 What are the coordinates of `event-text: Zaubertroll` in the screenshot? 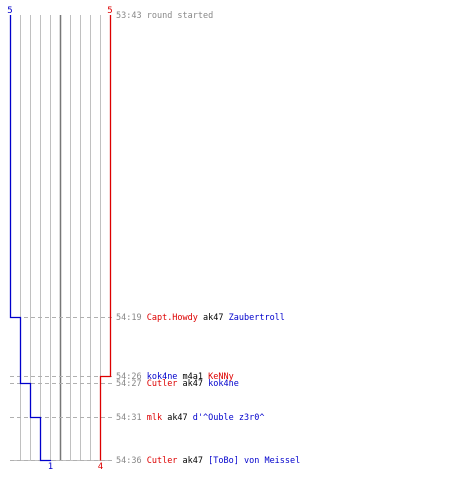 It's located at (257, 318).